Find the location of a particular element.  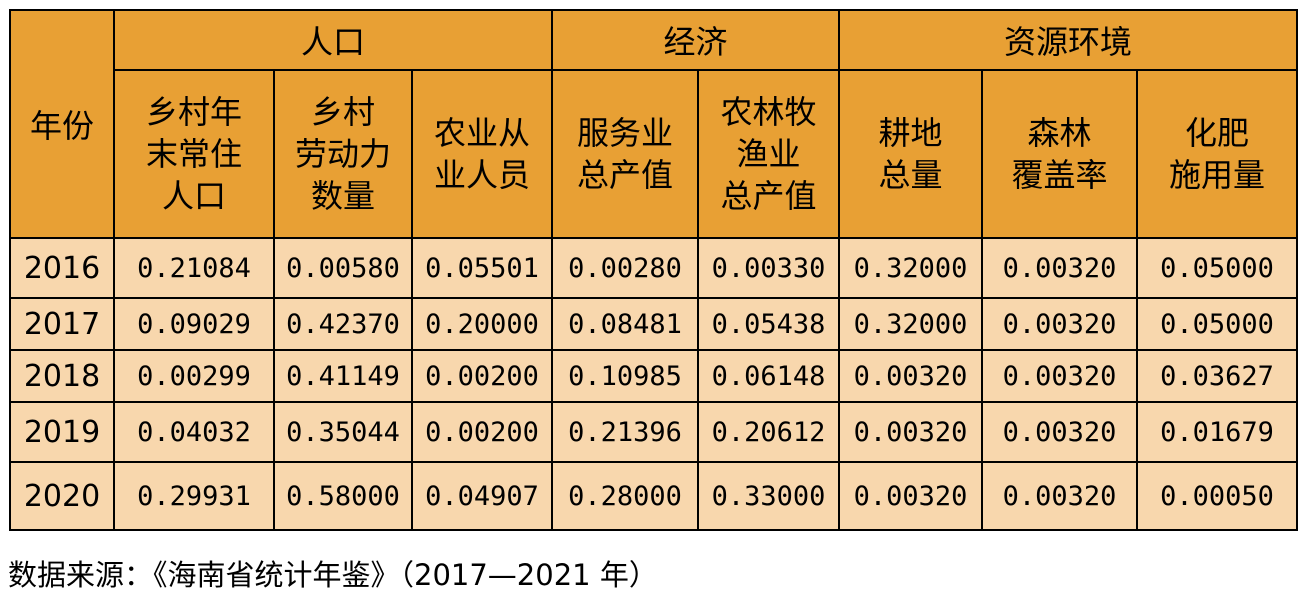

column-header-farmland-total: 耕地 总量 is located at coordinates (911, 154).